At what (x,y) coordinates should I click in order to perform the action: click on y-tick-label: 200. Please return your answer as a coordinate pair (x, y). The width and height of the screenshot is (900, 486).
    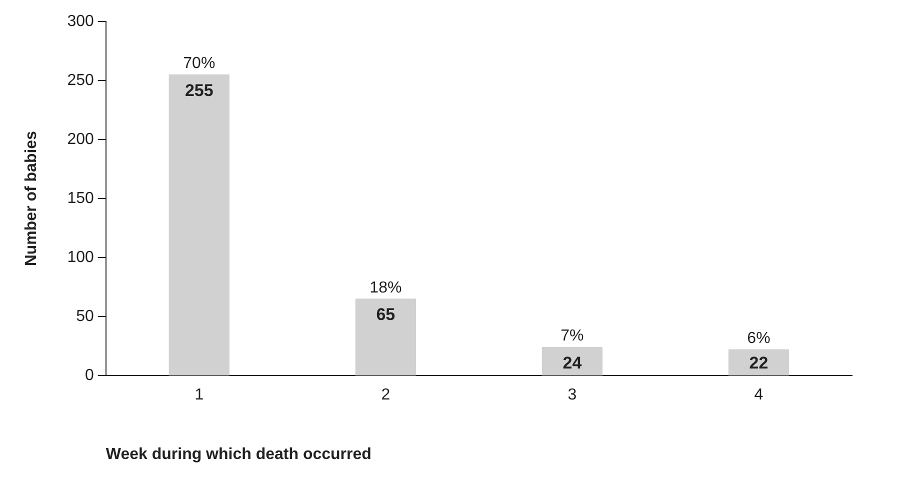
    Looking at the image, I should click on (80, 139).